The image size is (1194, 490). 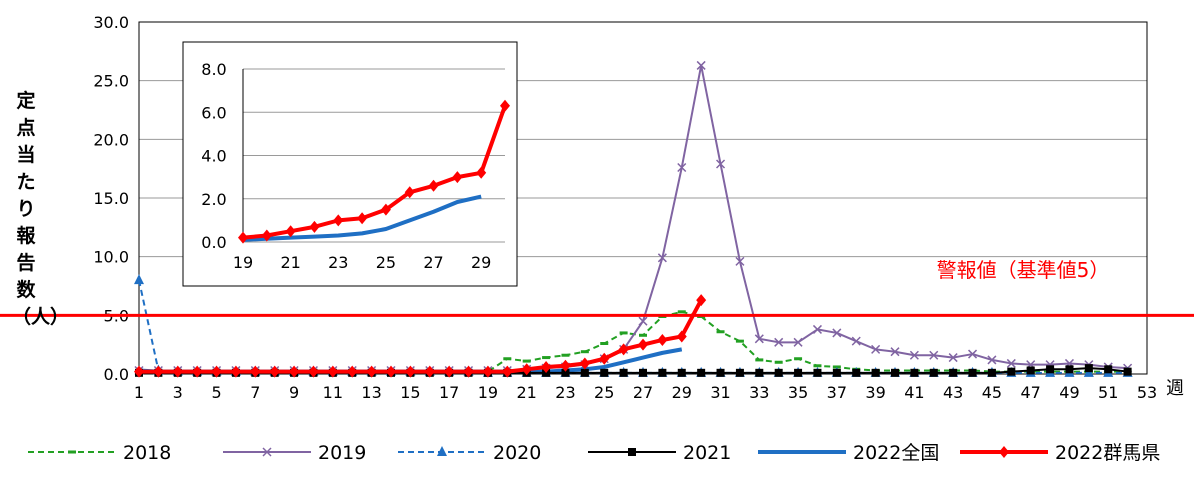 I want to click on inset-y-tick-label: 2.0, so click(x=213, y=199).